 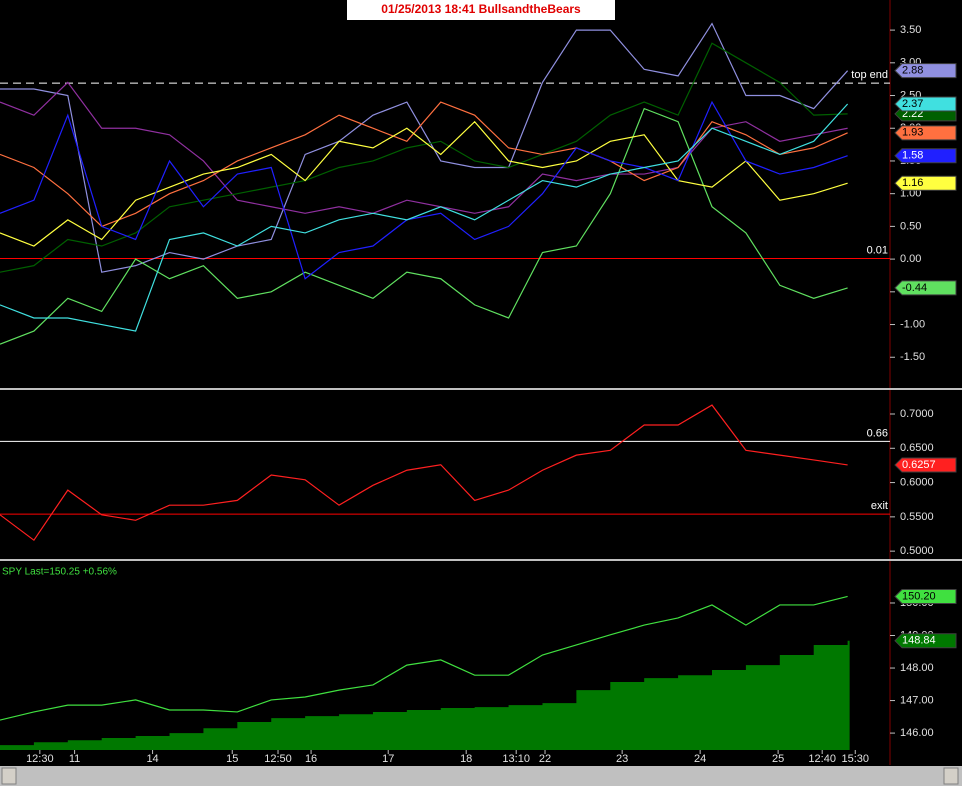 What do you see at coordinates (917, 700) in the screenshot?
I see `y-tick-label: 147.00` at bounding box center [917, 700].